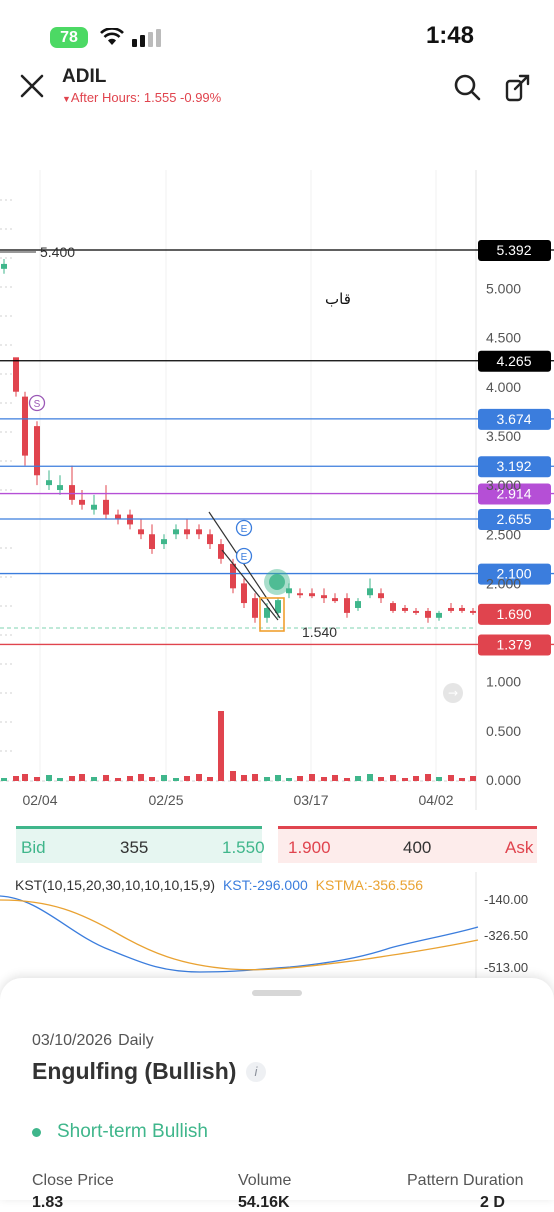 The image size is (554, 1212). I want to click on price-level-value: 1.690, so click(513, 614).